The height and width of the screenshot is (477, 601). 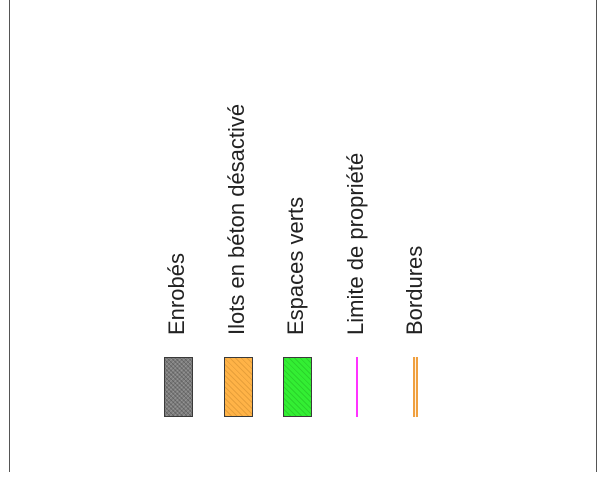 I want to click on legend-label-limite-propriete: Limite de propriété, so click(x=355, y=243).